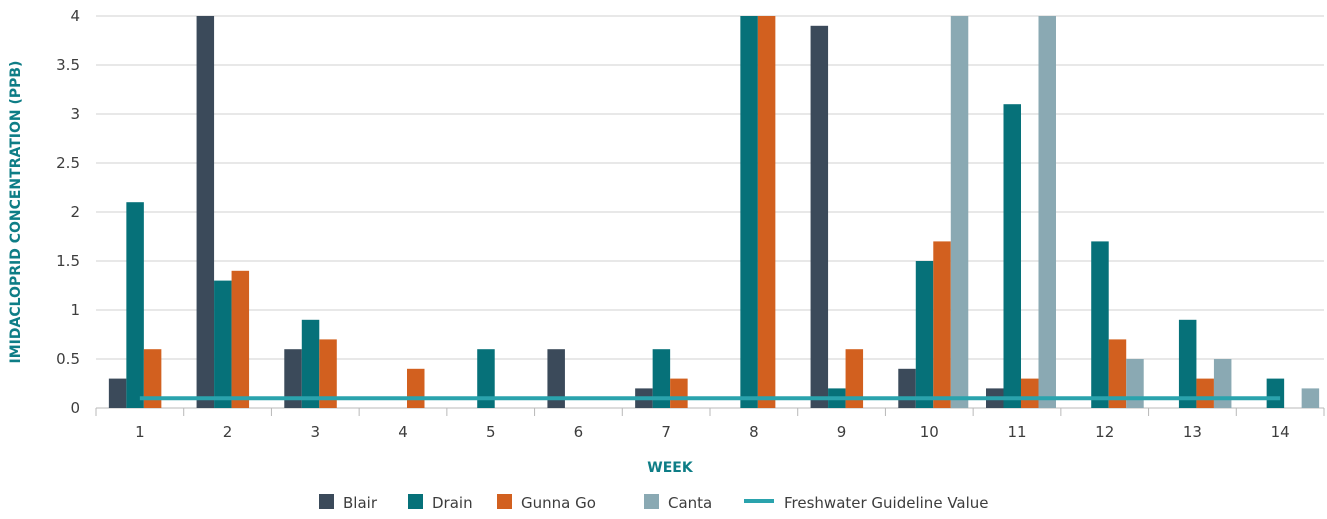 Image resolution: width=1327 pixels, height=519 pixels. I want to click on x-tick-label: 9, so click(842, 432).